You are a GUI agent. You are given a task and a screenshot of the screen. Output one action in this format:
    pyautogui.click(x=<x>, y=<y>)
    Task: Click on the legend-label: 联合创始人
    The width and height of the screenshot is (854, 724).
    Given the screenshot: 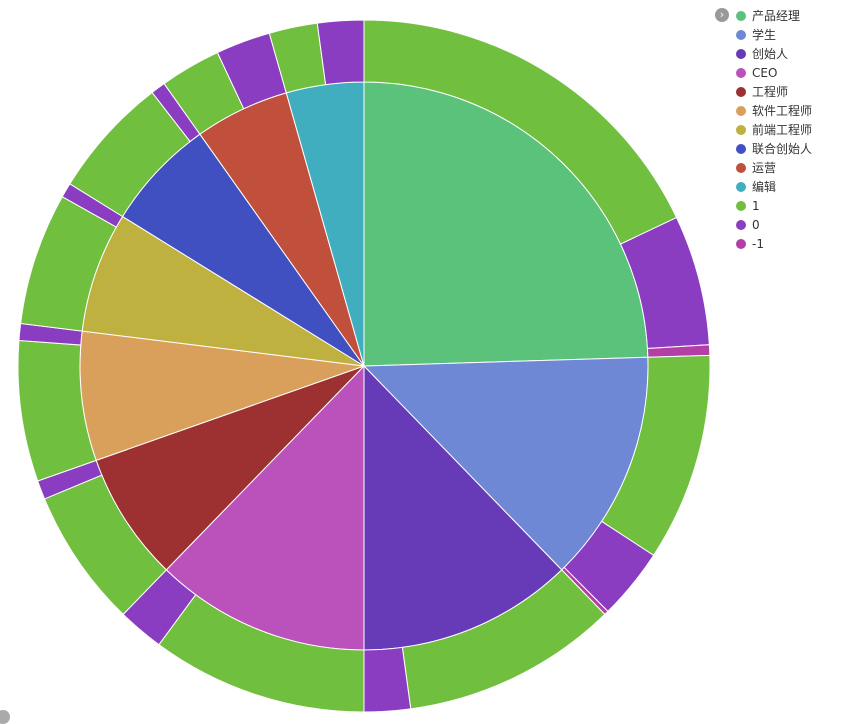 What is the action you would take?
    pyautogui.click(x=782, y=149)
    